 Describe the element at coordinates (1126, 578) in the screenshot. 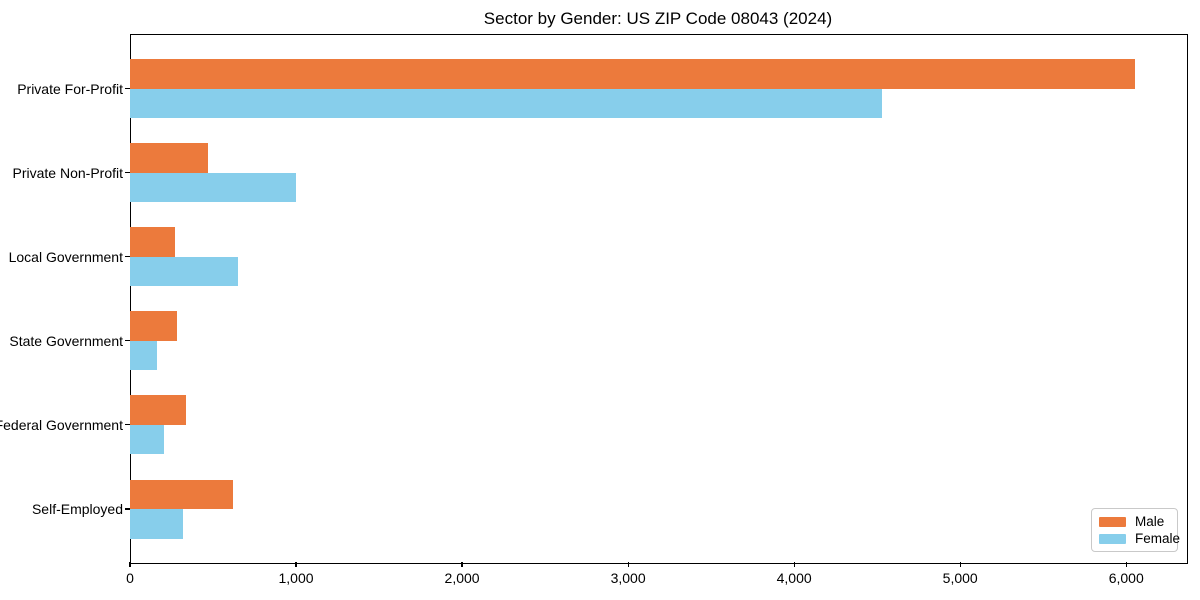

I see `x-axis-tick-label: 6,000` at that location.